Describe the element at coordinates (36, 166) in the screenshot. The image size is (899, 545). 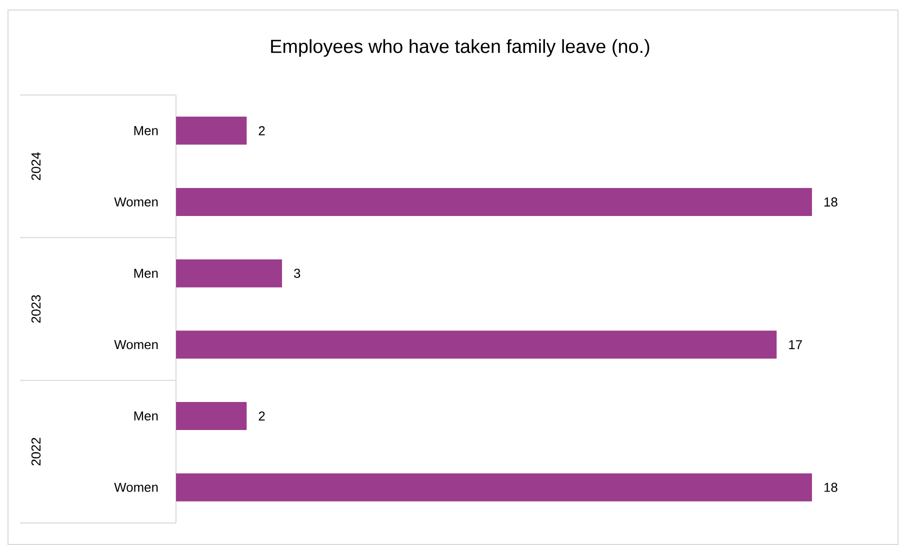
I see `text: 2024` at that location.